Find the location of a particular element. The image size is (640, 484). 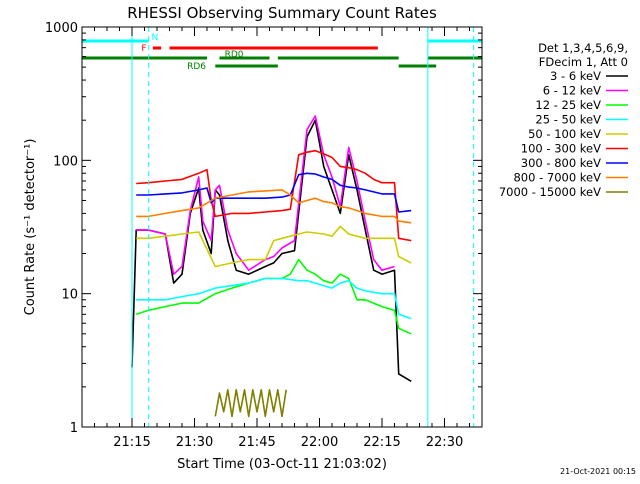

legend-header-2: FDecim 1, Att 0 is located at coordinates (583, 62).